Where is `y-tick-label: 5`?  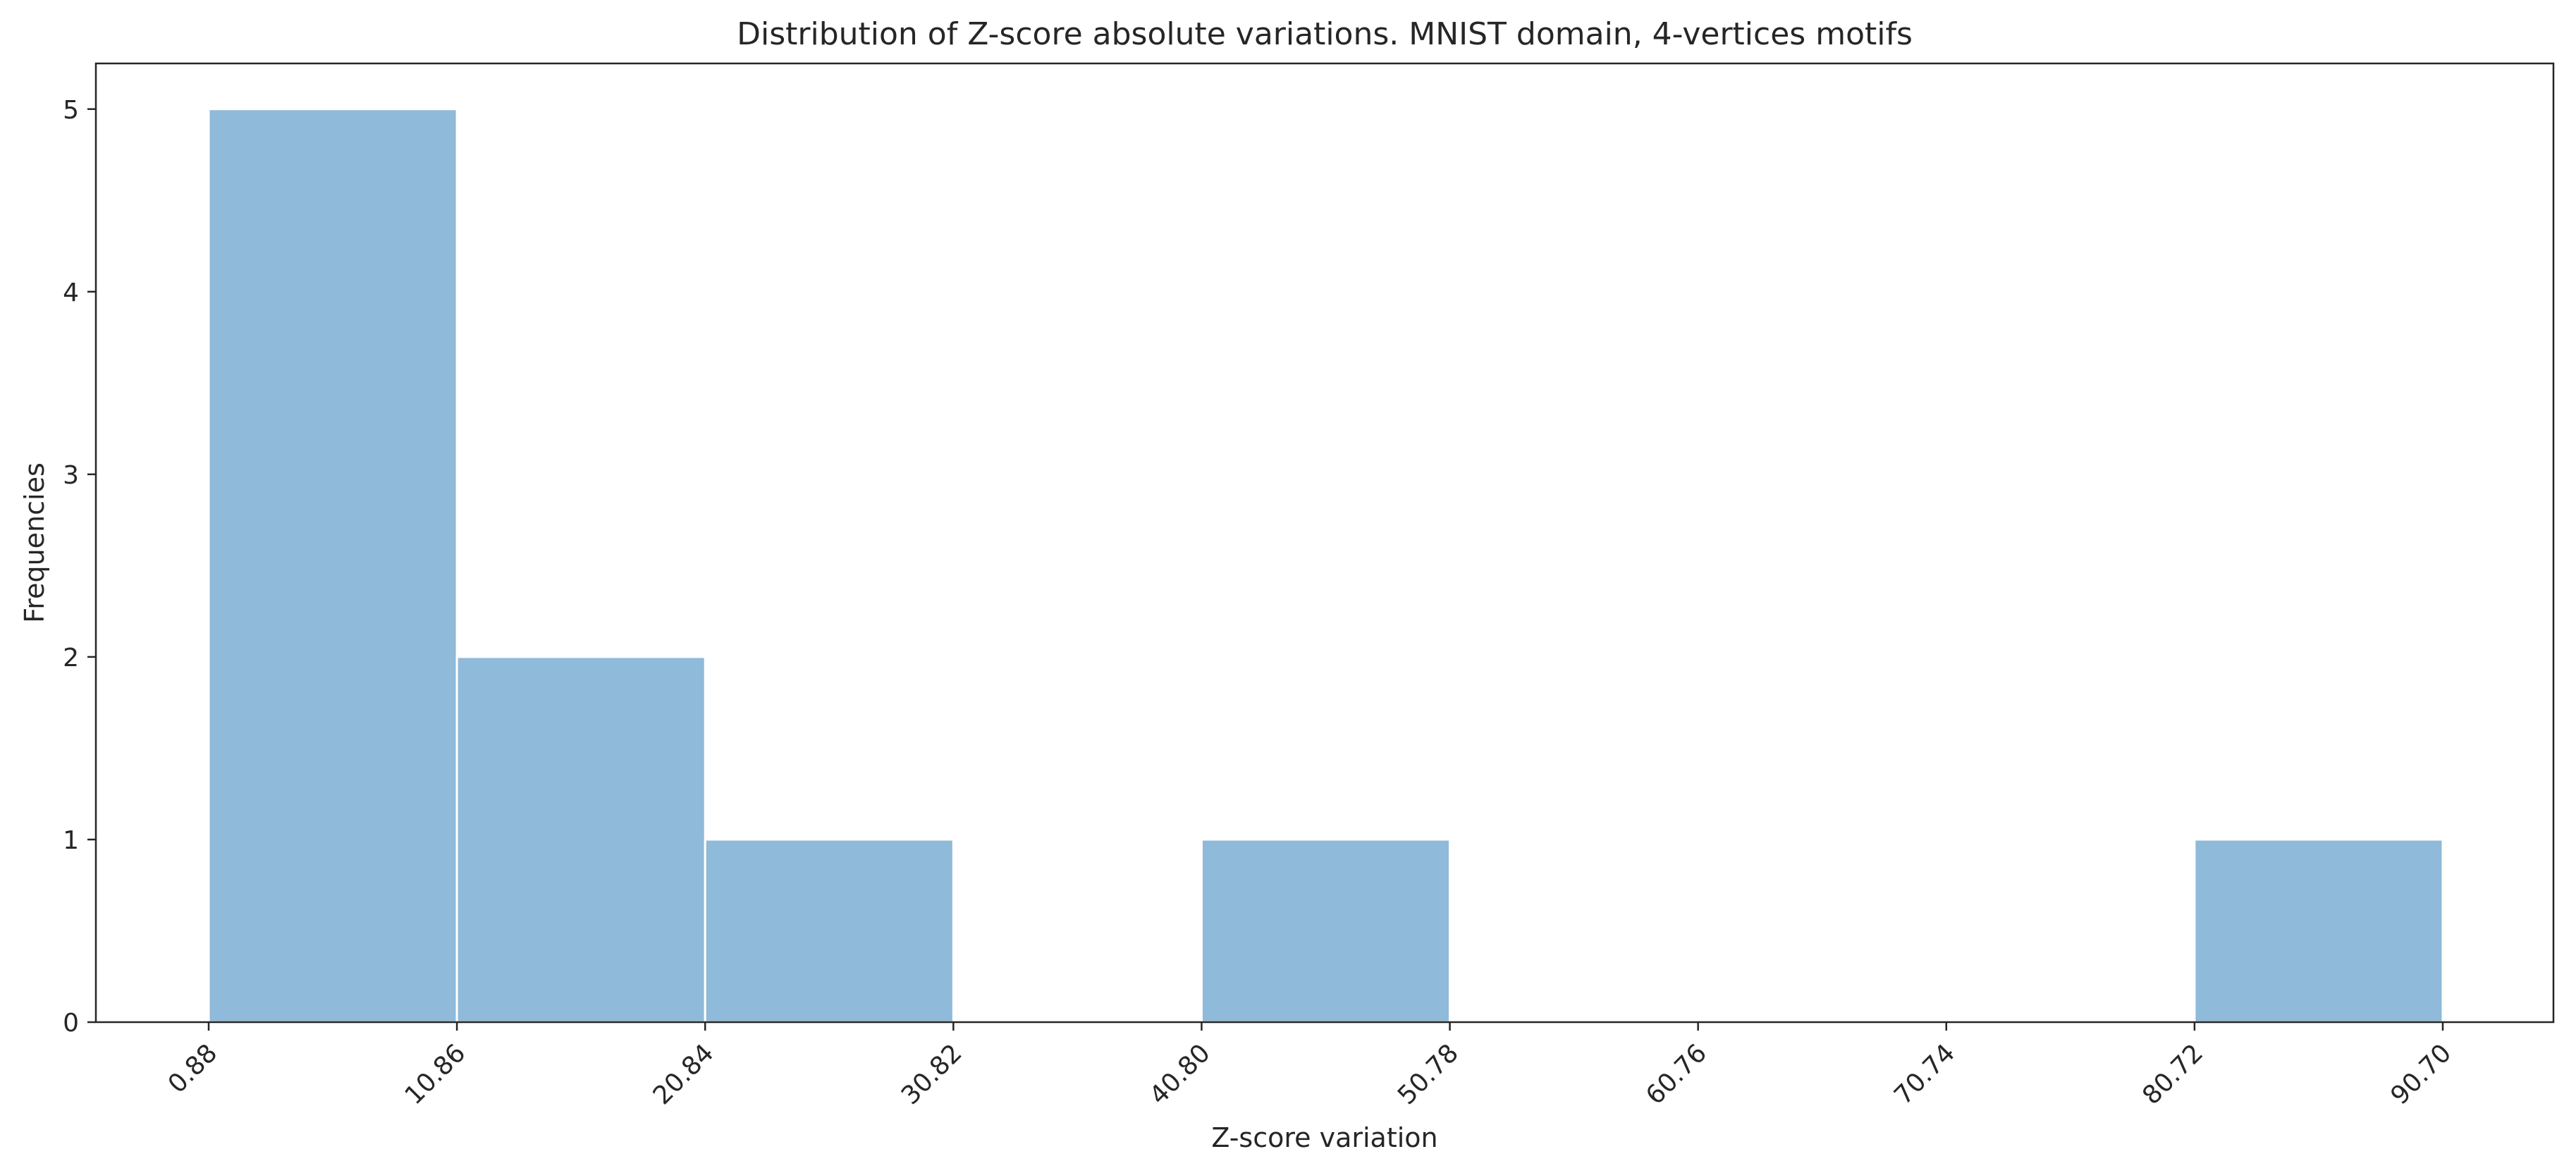 y-tick-label: 5 is located at coordinates (71, 110).